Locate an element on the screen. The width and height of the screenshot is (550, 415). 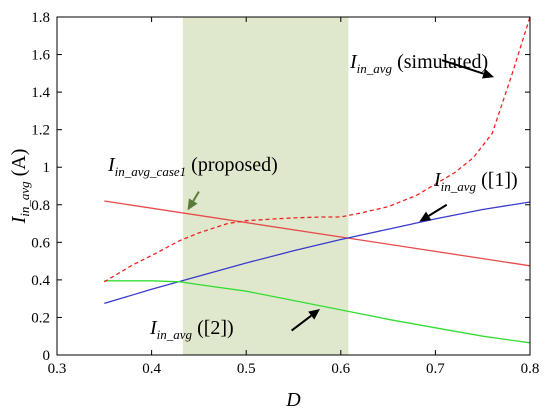
y-tick-label: 0.8 is located at coordinates (40, 206).